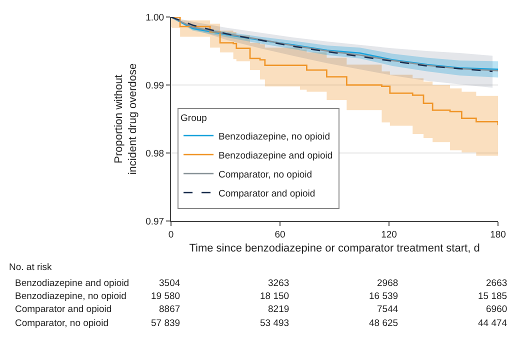 This screenshot has width=529, height=339. Describe the element at coordinates (497, 283) in the screenshot. I see `text: 2663` at that location.